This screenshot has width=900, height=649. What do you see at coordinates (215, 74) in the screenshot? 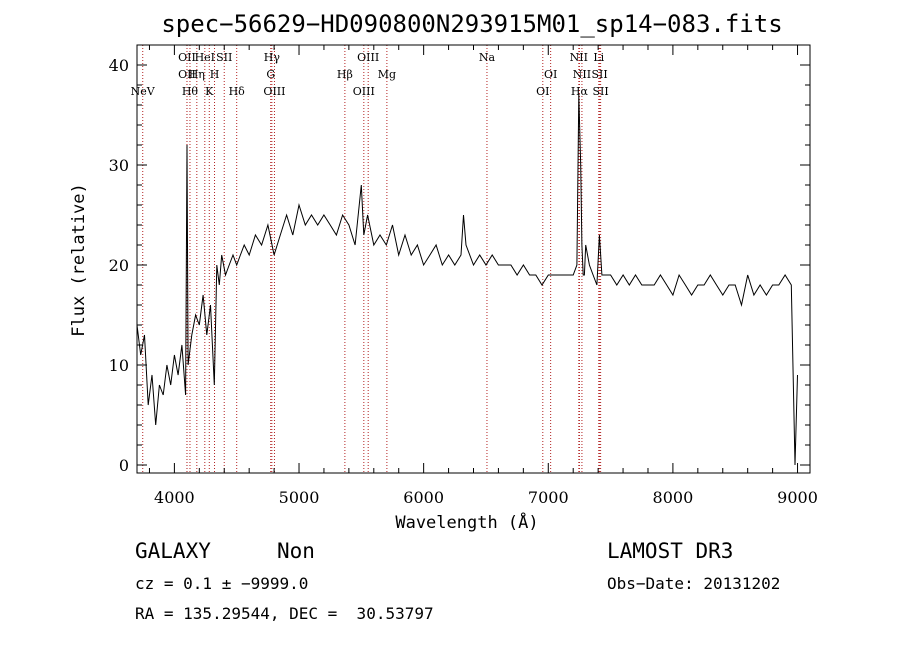
I see `spectral-line-label: H` at bounding box center [215, 74].